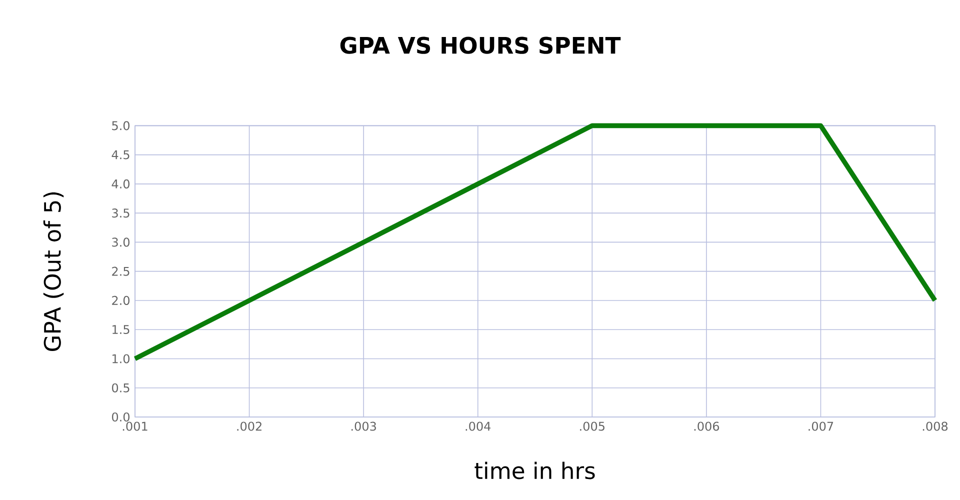 The height and width of the screenshot is (500, 960). Describe the element at coordinates (249, 426) in the screenshot. I see `x-tick-label: .002` at that location.